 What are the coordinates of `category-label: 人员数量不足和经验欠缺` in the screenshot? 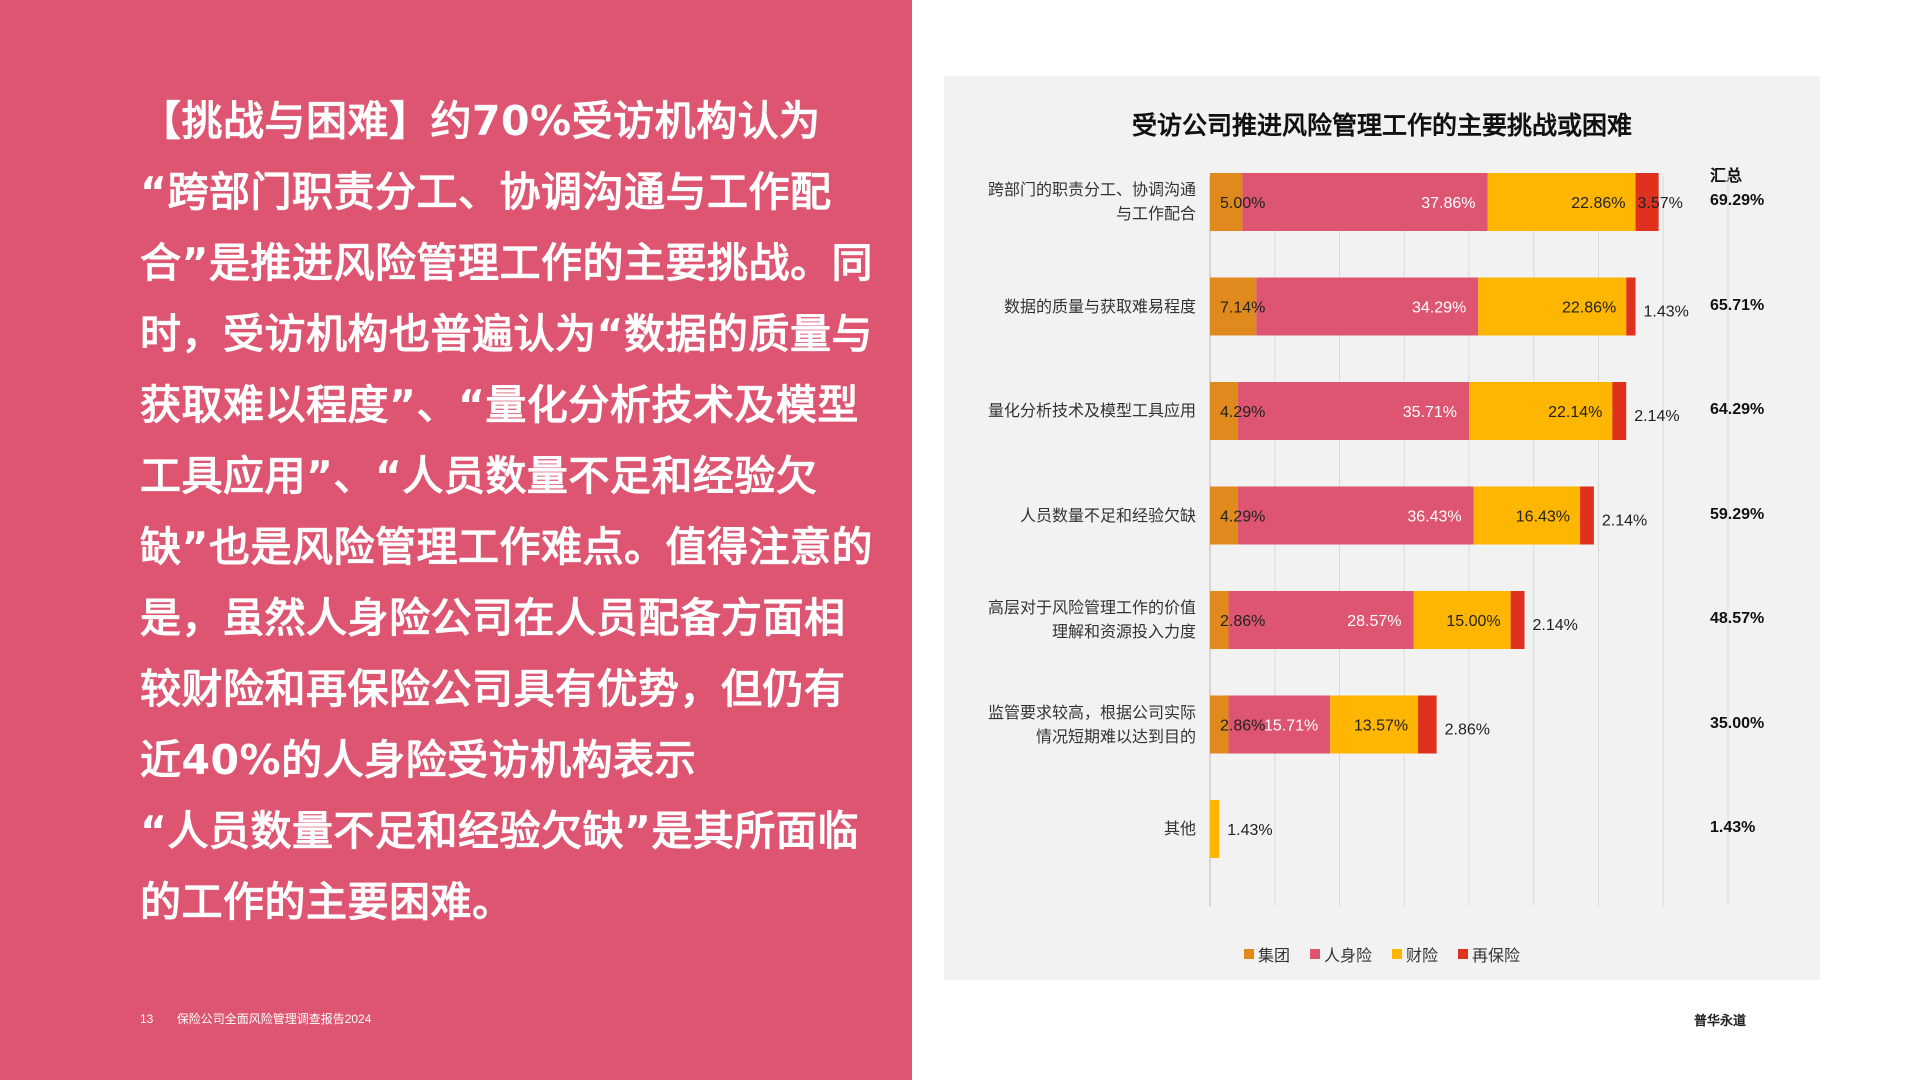 It's located at (1071, 516).